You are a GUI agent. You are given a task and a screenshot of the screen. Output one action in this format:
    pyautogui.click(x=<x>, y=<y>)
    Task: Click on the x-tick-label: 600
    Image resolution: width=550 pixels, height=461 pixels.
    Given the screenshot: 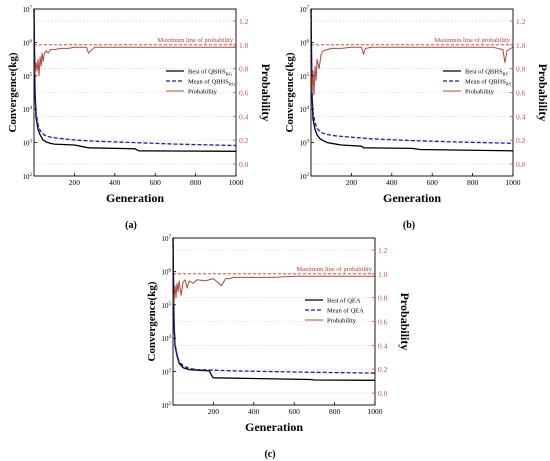 What is the action you would take?
    pyautogui.click(x=433, y=182)
    